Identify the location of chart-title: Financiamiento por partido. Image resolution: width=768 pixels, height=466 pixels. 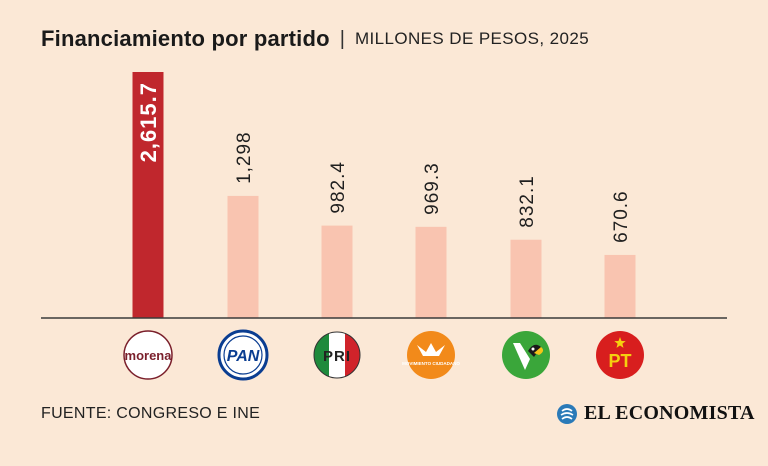
(185, 38).